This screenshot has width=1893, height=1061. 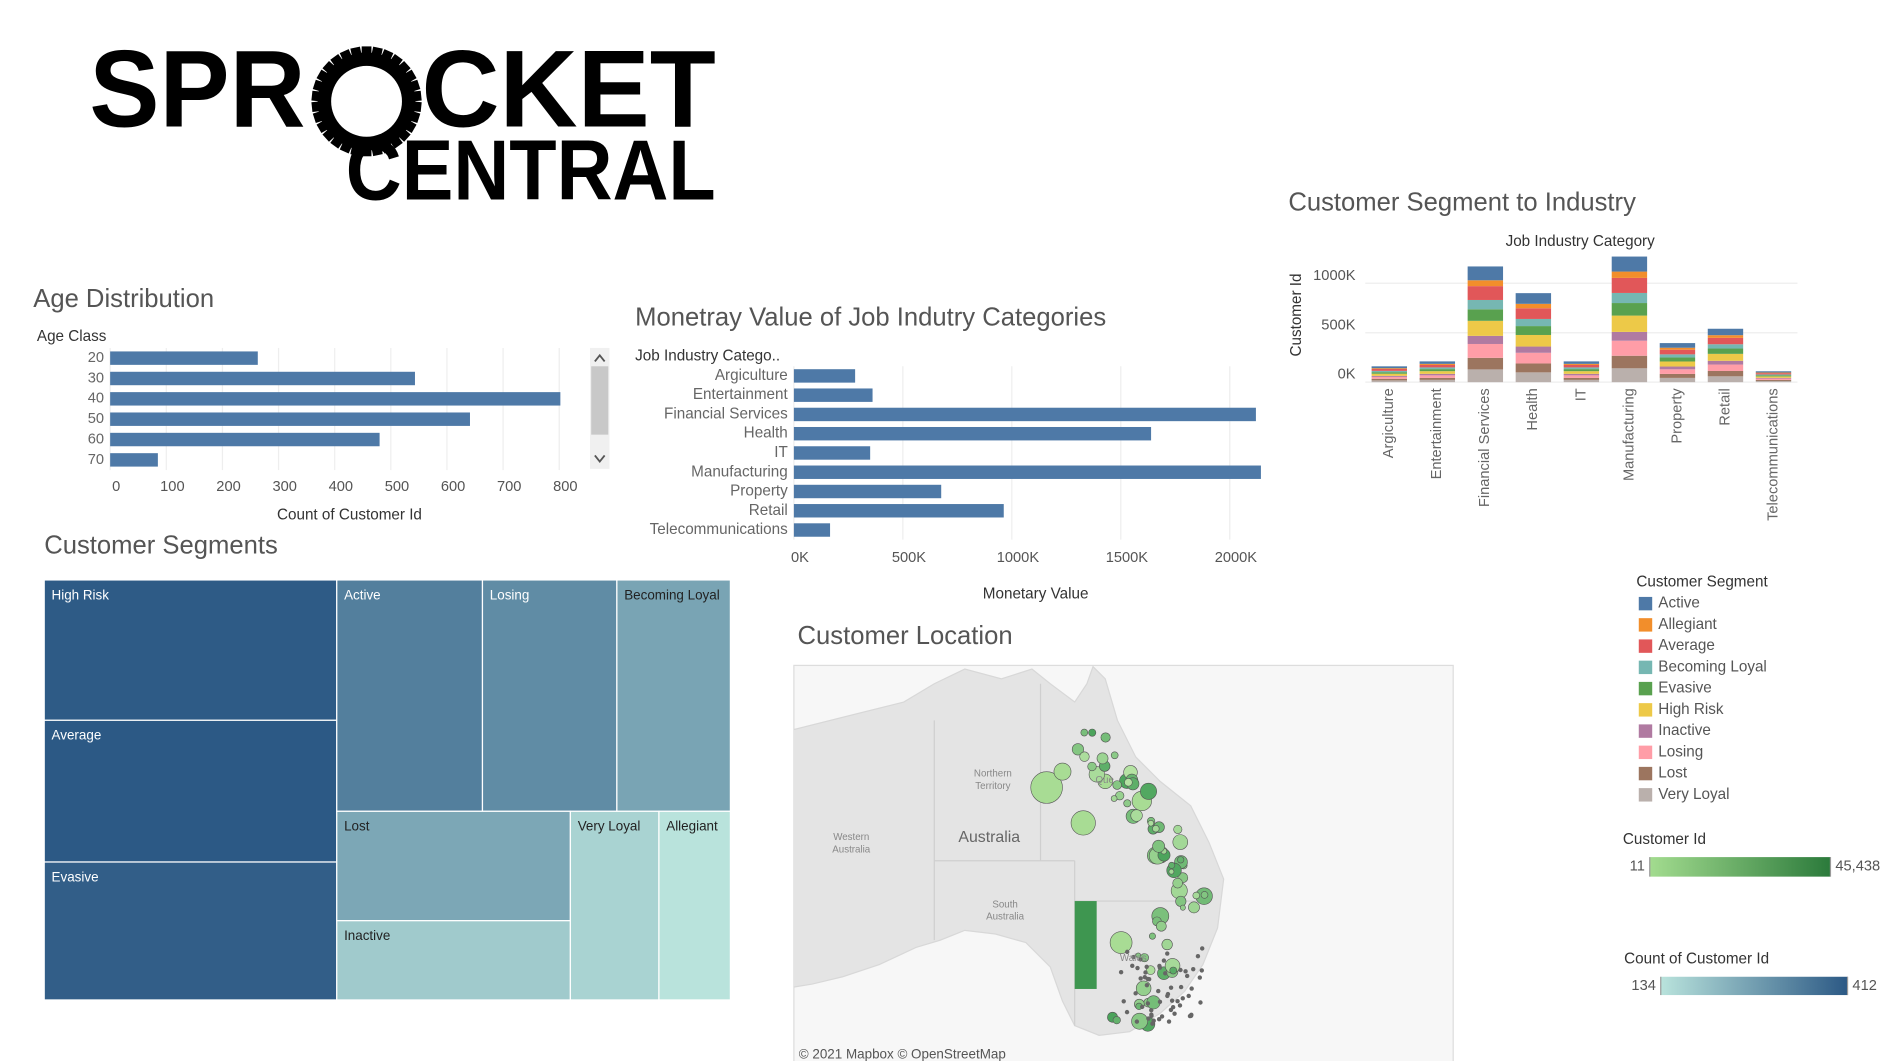 I want to click on scrollbar, so click(x=599, y=408).